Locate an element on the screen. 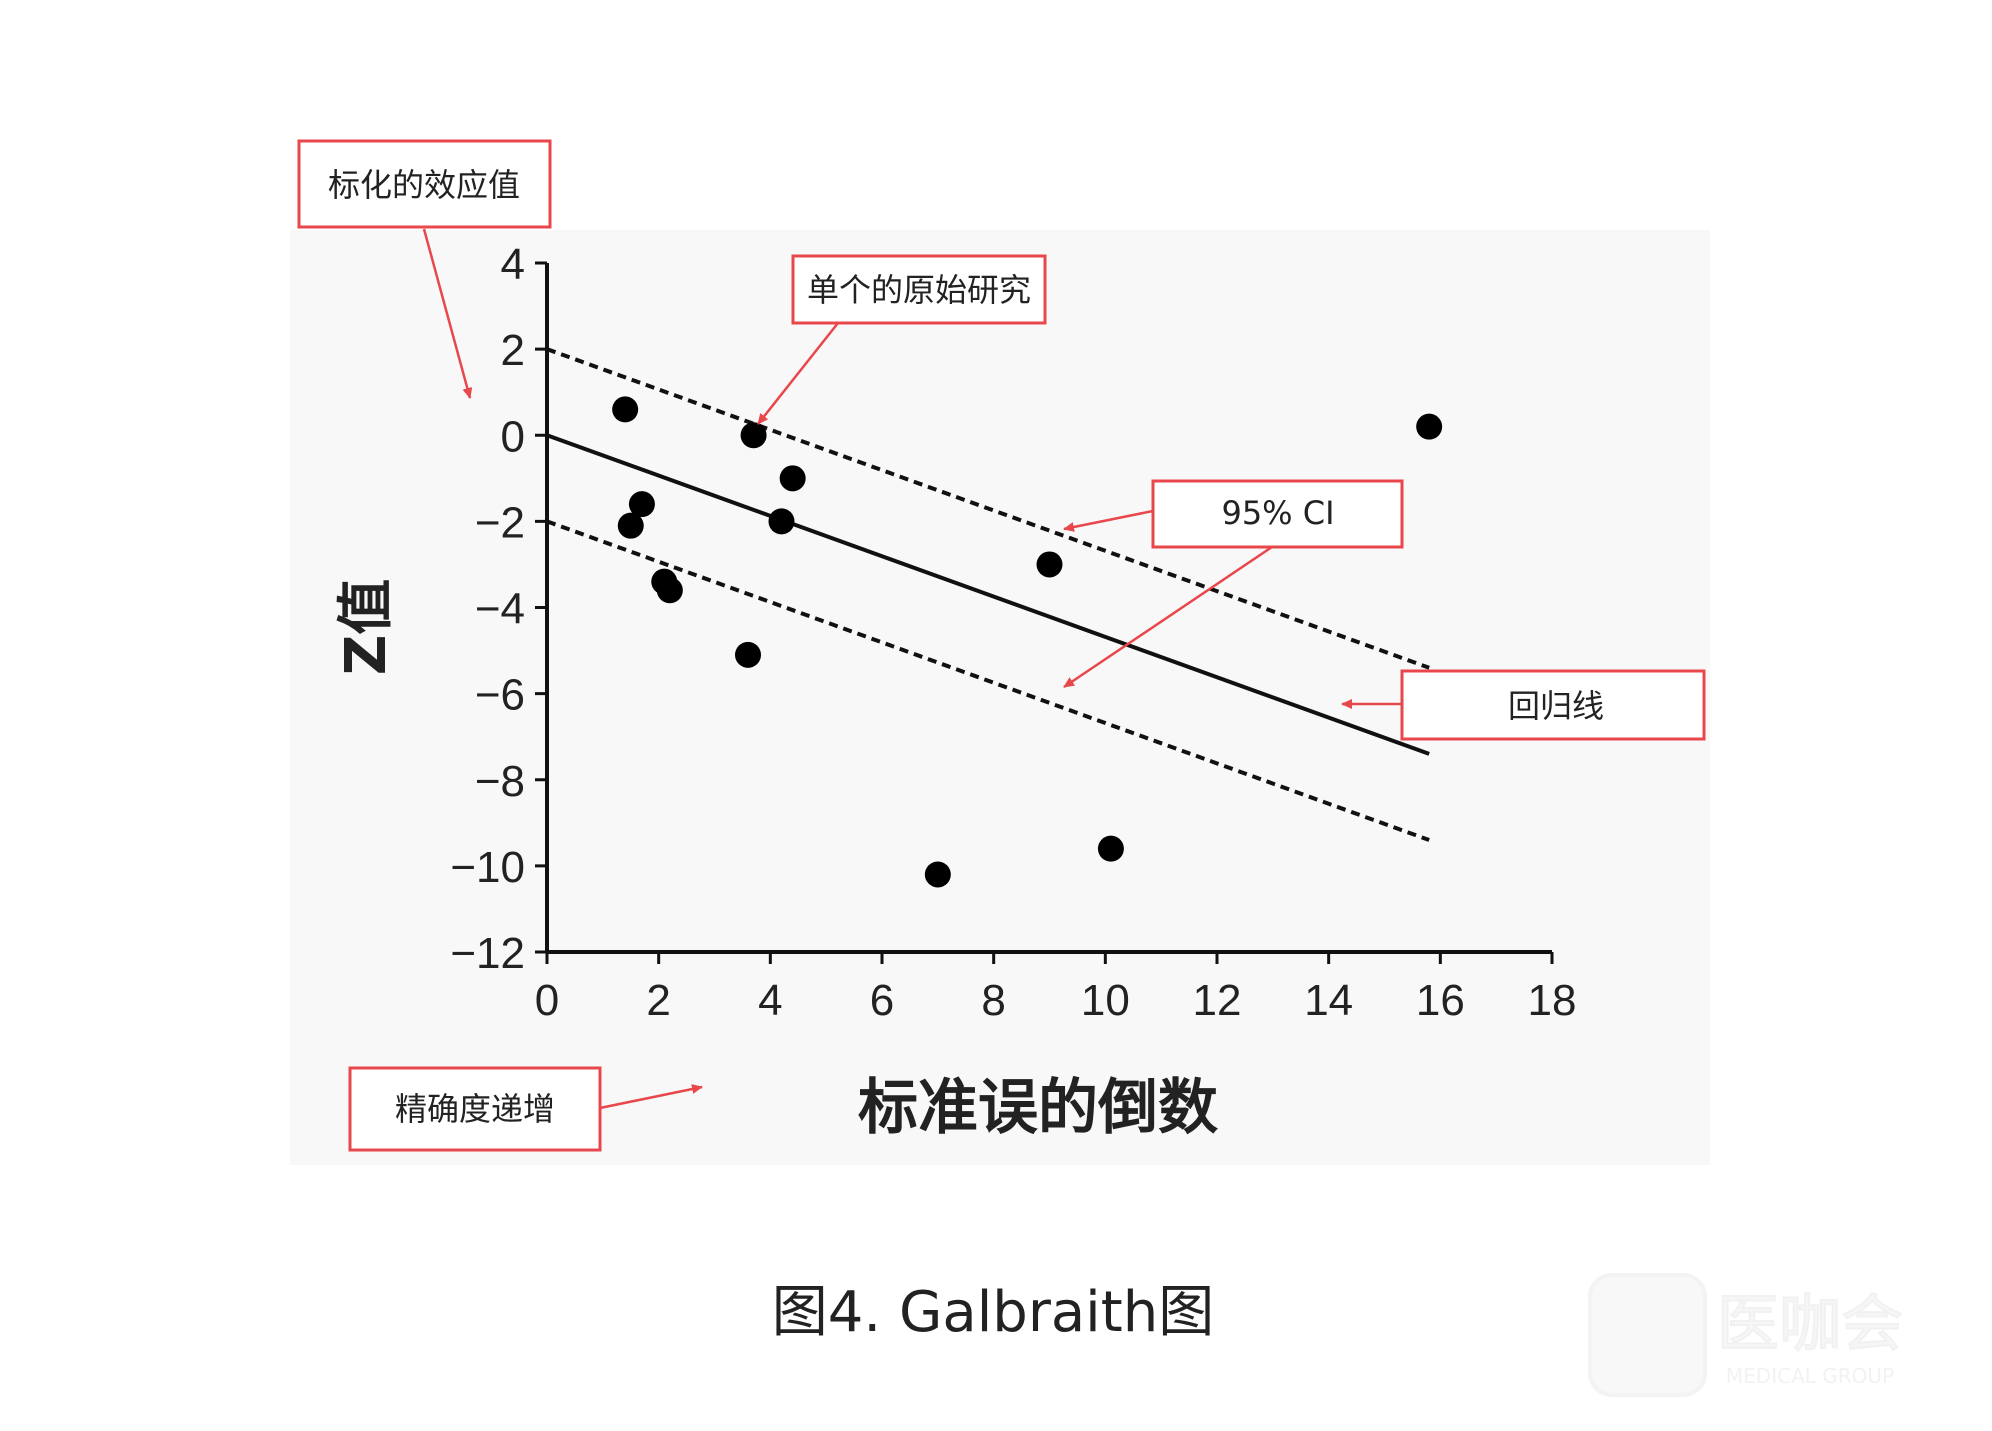  x-tick-label: 4 is located at coordinates (770, 1000).